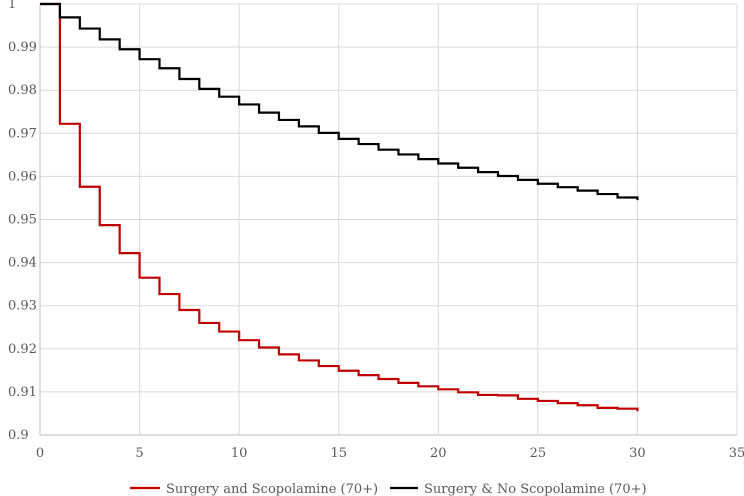 The height and width of the screenshot is (496, 744). I want to click on x-tick-label: 20, so click(438, 453).